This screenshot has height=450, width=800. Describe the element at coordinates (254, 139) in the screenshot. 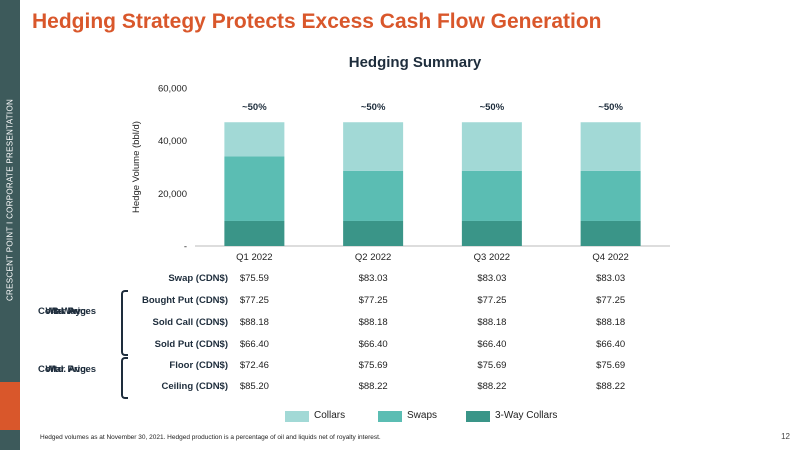

I see `bar-collars-q1-2022` at that location.